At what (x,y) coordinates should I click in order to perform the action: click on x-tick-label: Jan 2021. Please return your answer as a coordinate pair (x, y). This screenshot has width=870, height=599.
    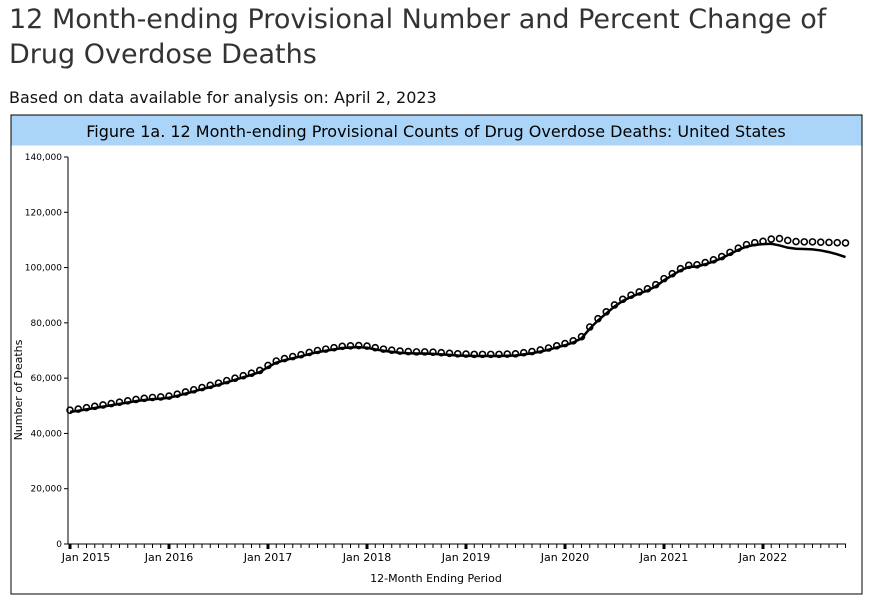
    Looking at the image, I should click on (663, 557).